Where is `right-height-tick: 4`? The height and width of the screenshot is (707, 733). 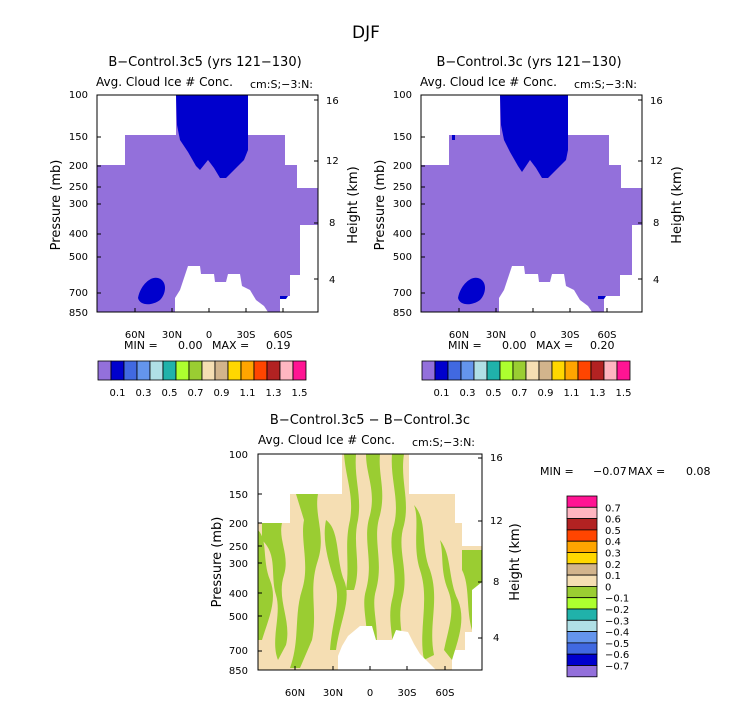 right-height-tick: 4 is located at coordinates (656, 280).